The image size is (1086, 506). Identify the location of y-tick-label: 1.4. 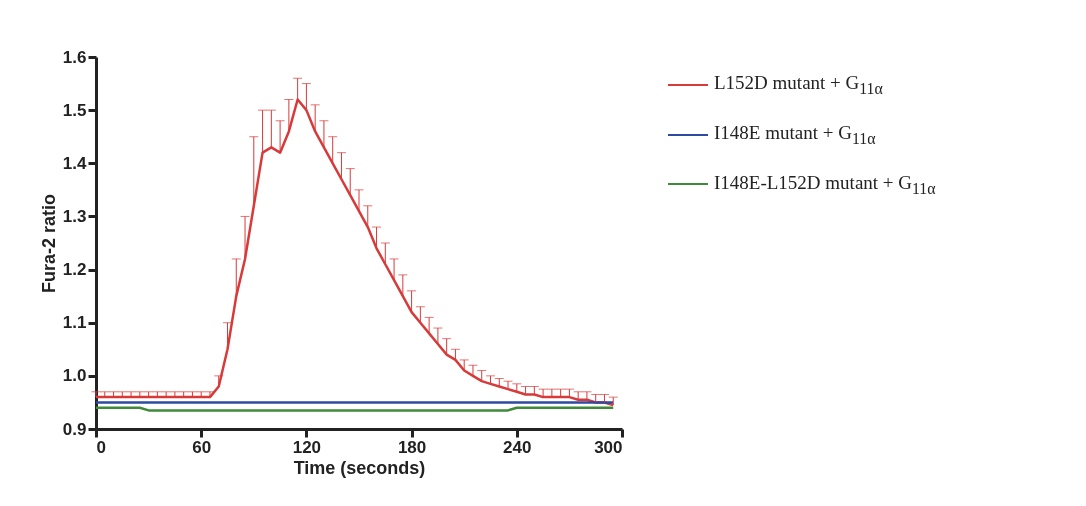
(75, 163).